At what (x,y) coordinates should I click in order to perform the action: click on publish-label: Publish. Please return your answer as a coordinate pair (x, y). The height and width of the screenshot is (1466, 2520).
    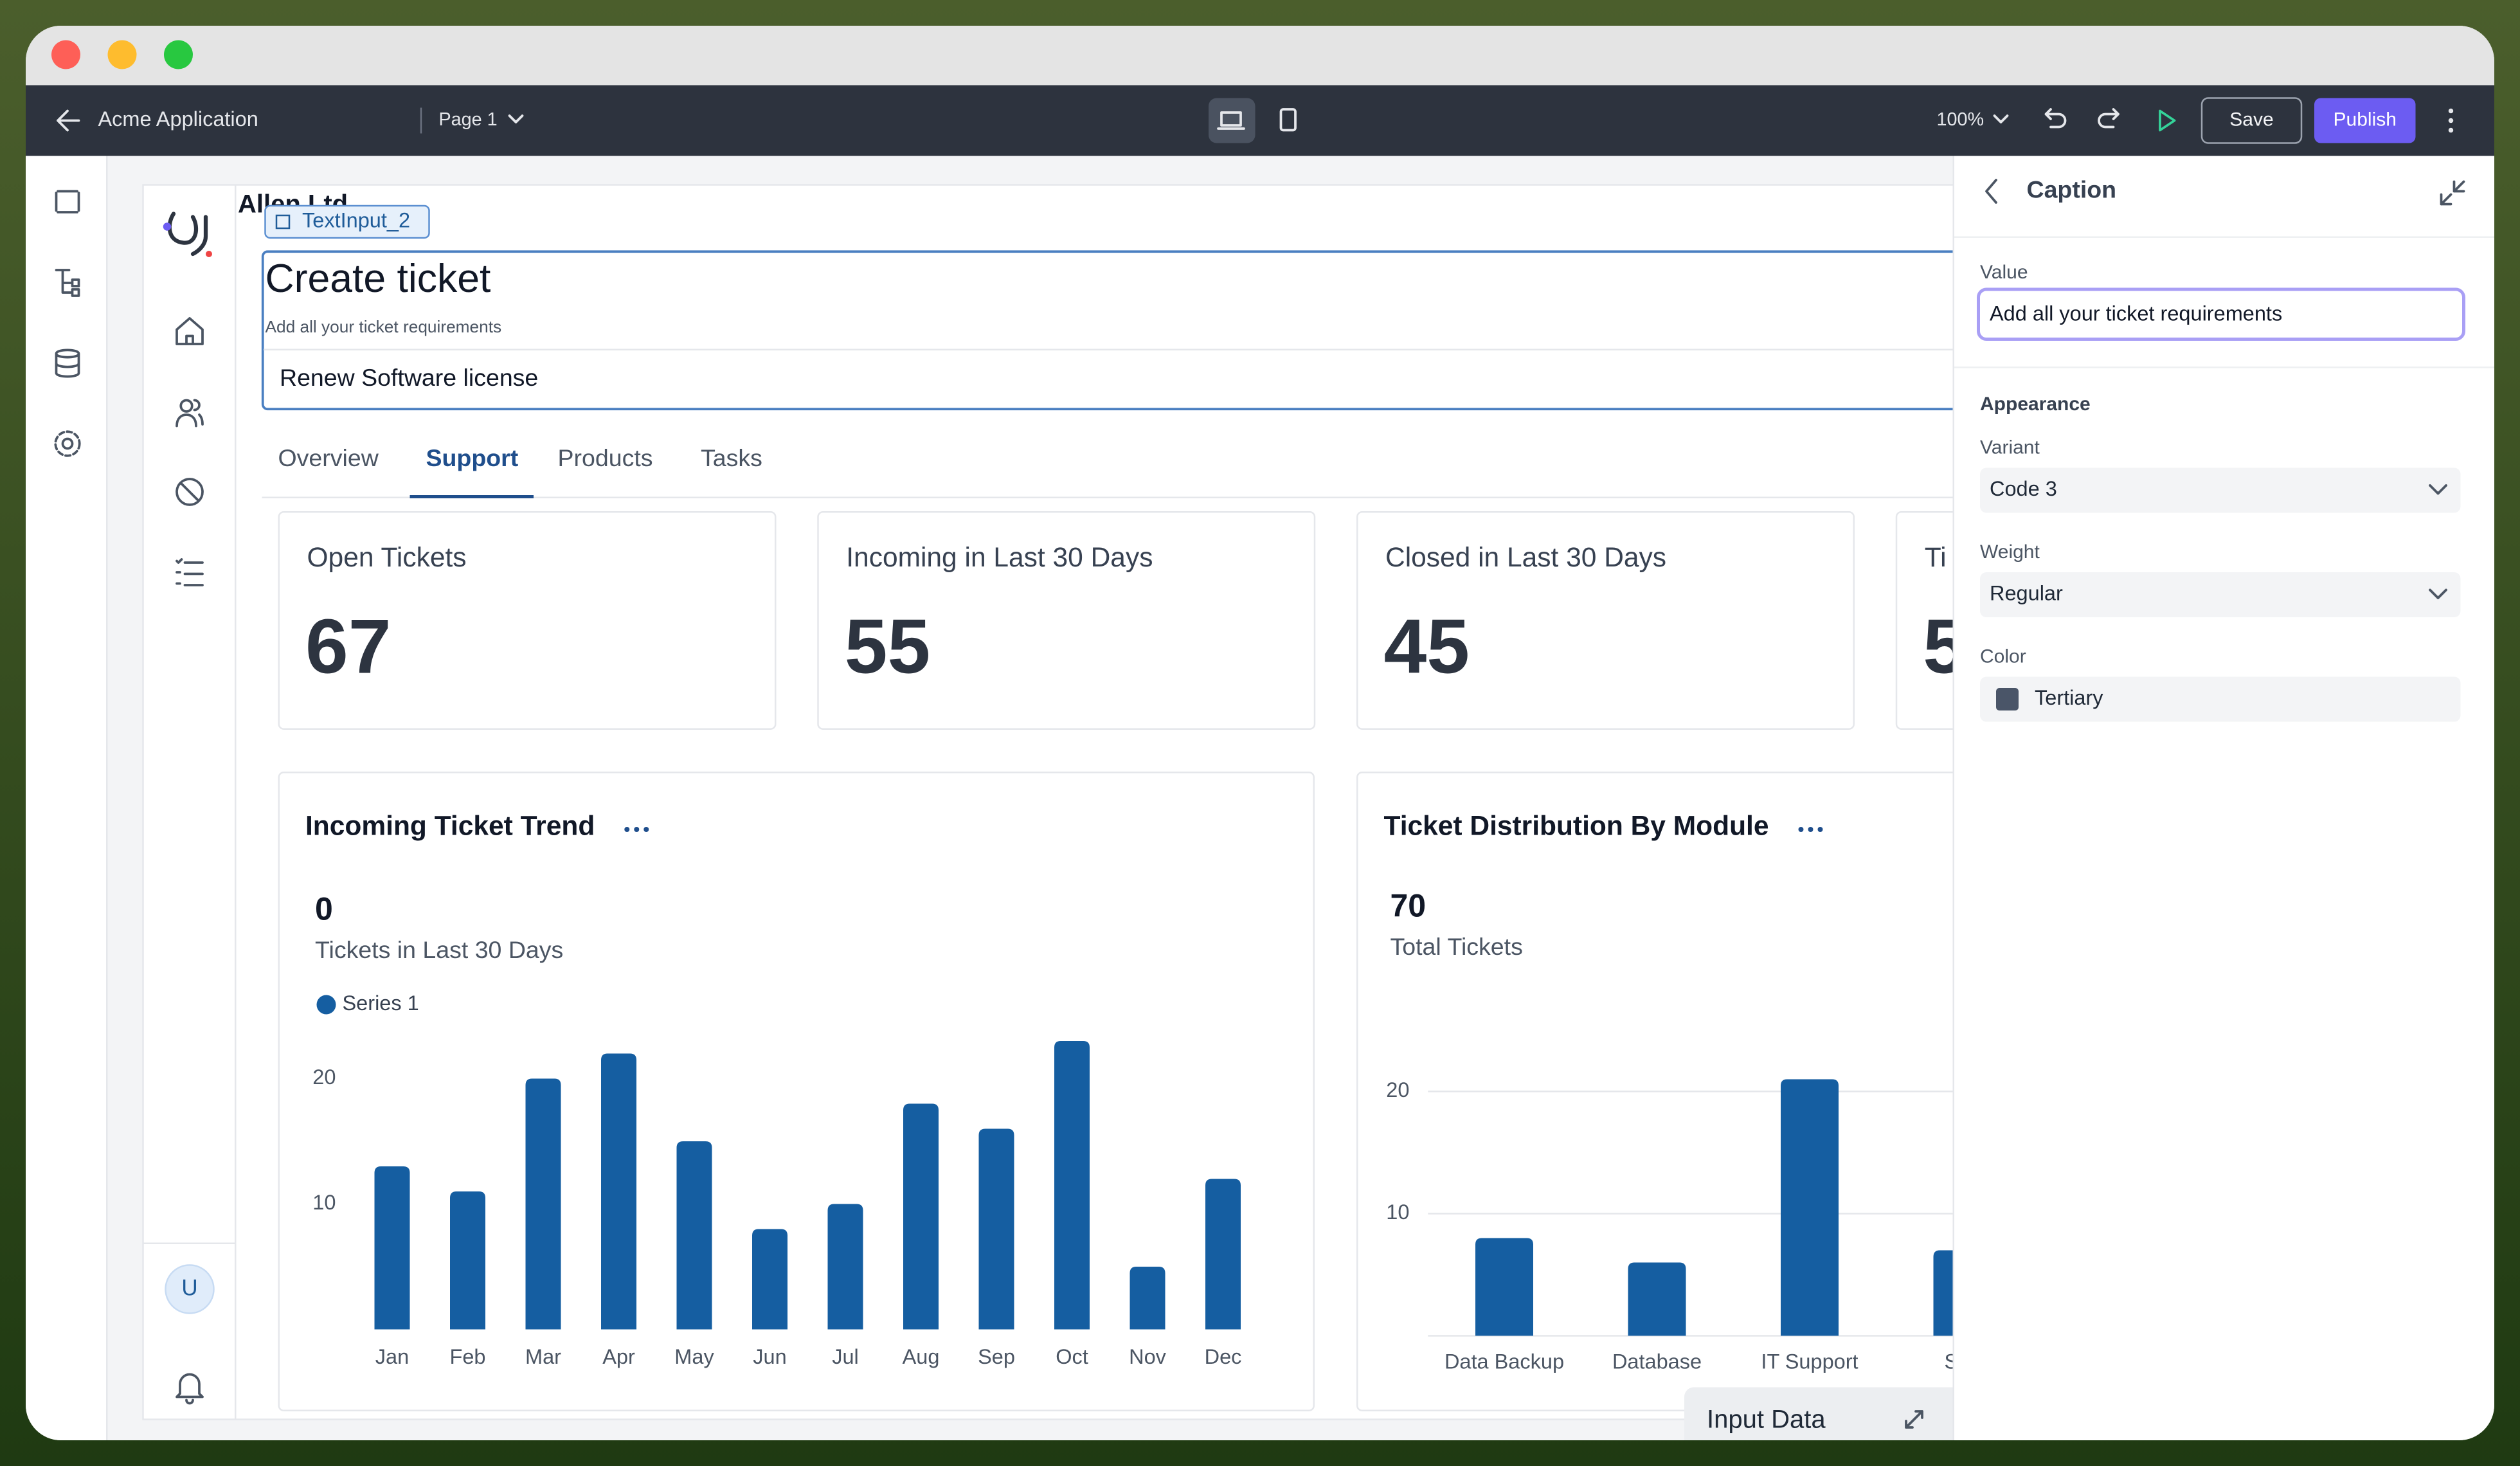
    Looking at the image, I should click on (2365, 119).